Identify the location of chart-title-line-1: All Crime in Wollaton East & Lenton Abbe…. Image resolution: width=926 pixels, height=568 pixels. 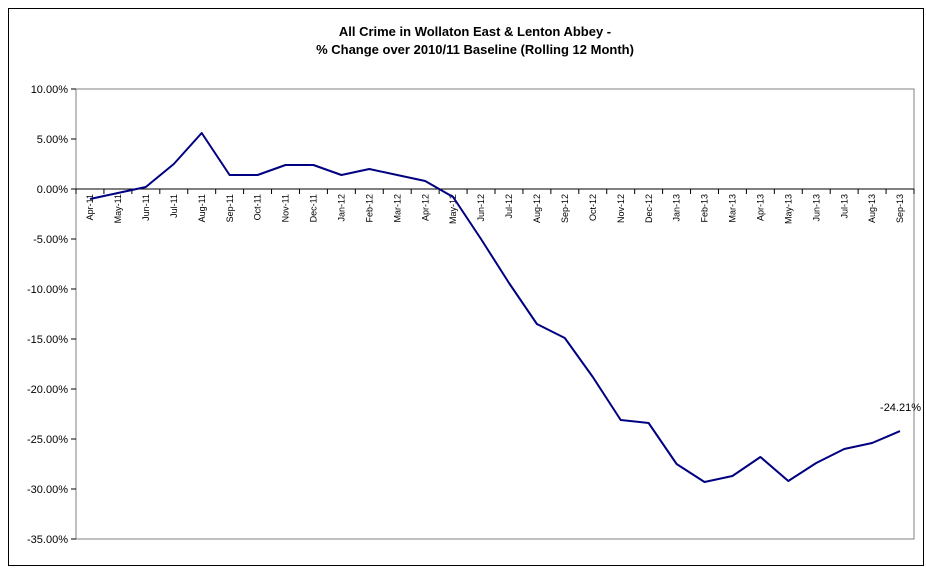
(475, 31).